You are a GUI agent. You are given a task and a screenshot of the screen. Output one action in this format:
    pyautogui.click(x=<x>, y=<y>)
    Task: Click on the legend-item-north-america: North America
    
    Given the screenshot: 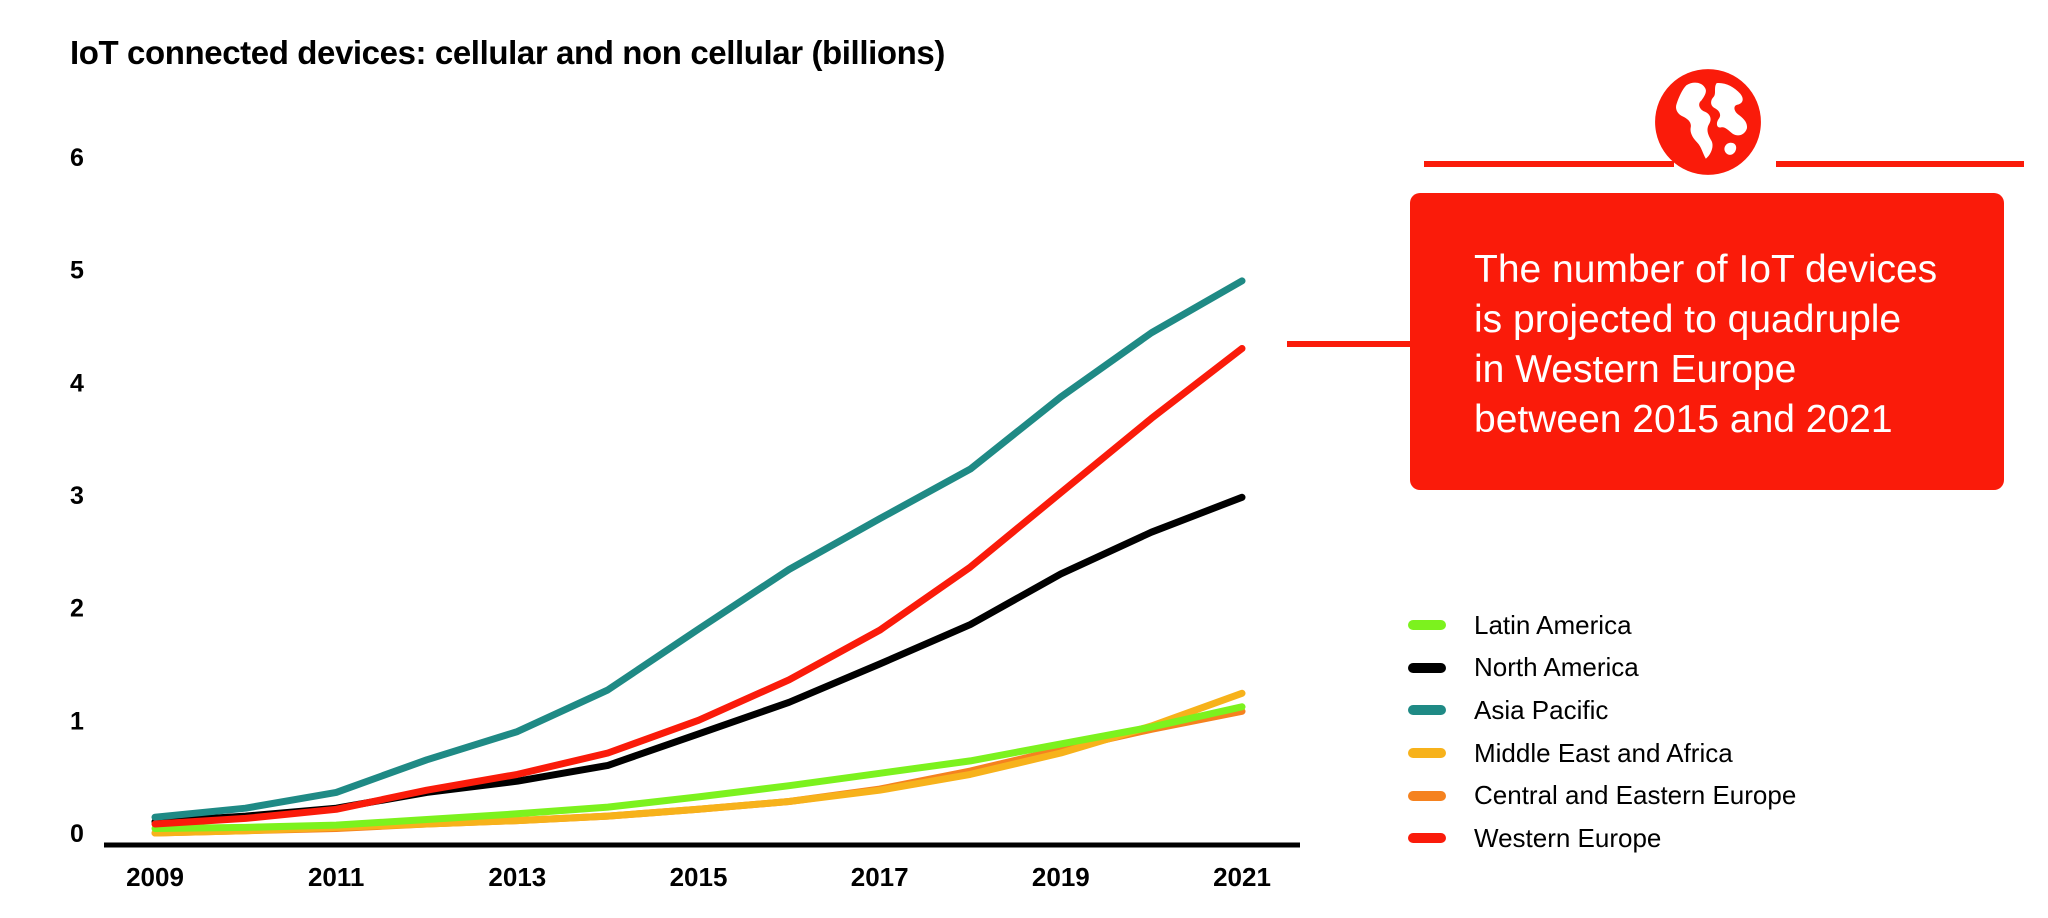 What is the action you would take?
    pyautogui.click(x=1602, y=668)
    